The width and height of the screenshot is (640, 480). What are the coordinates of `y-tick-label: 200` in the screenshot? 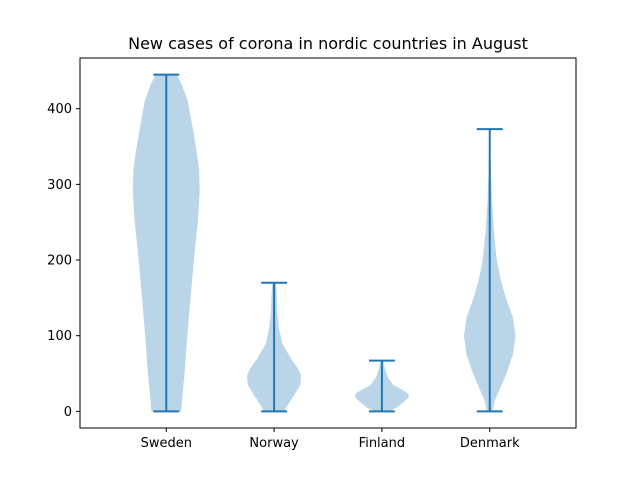 It's located at (59, 261).